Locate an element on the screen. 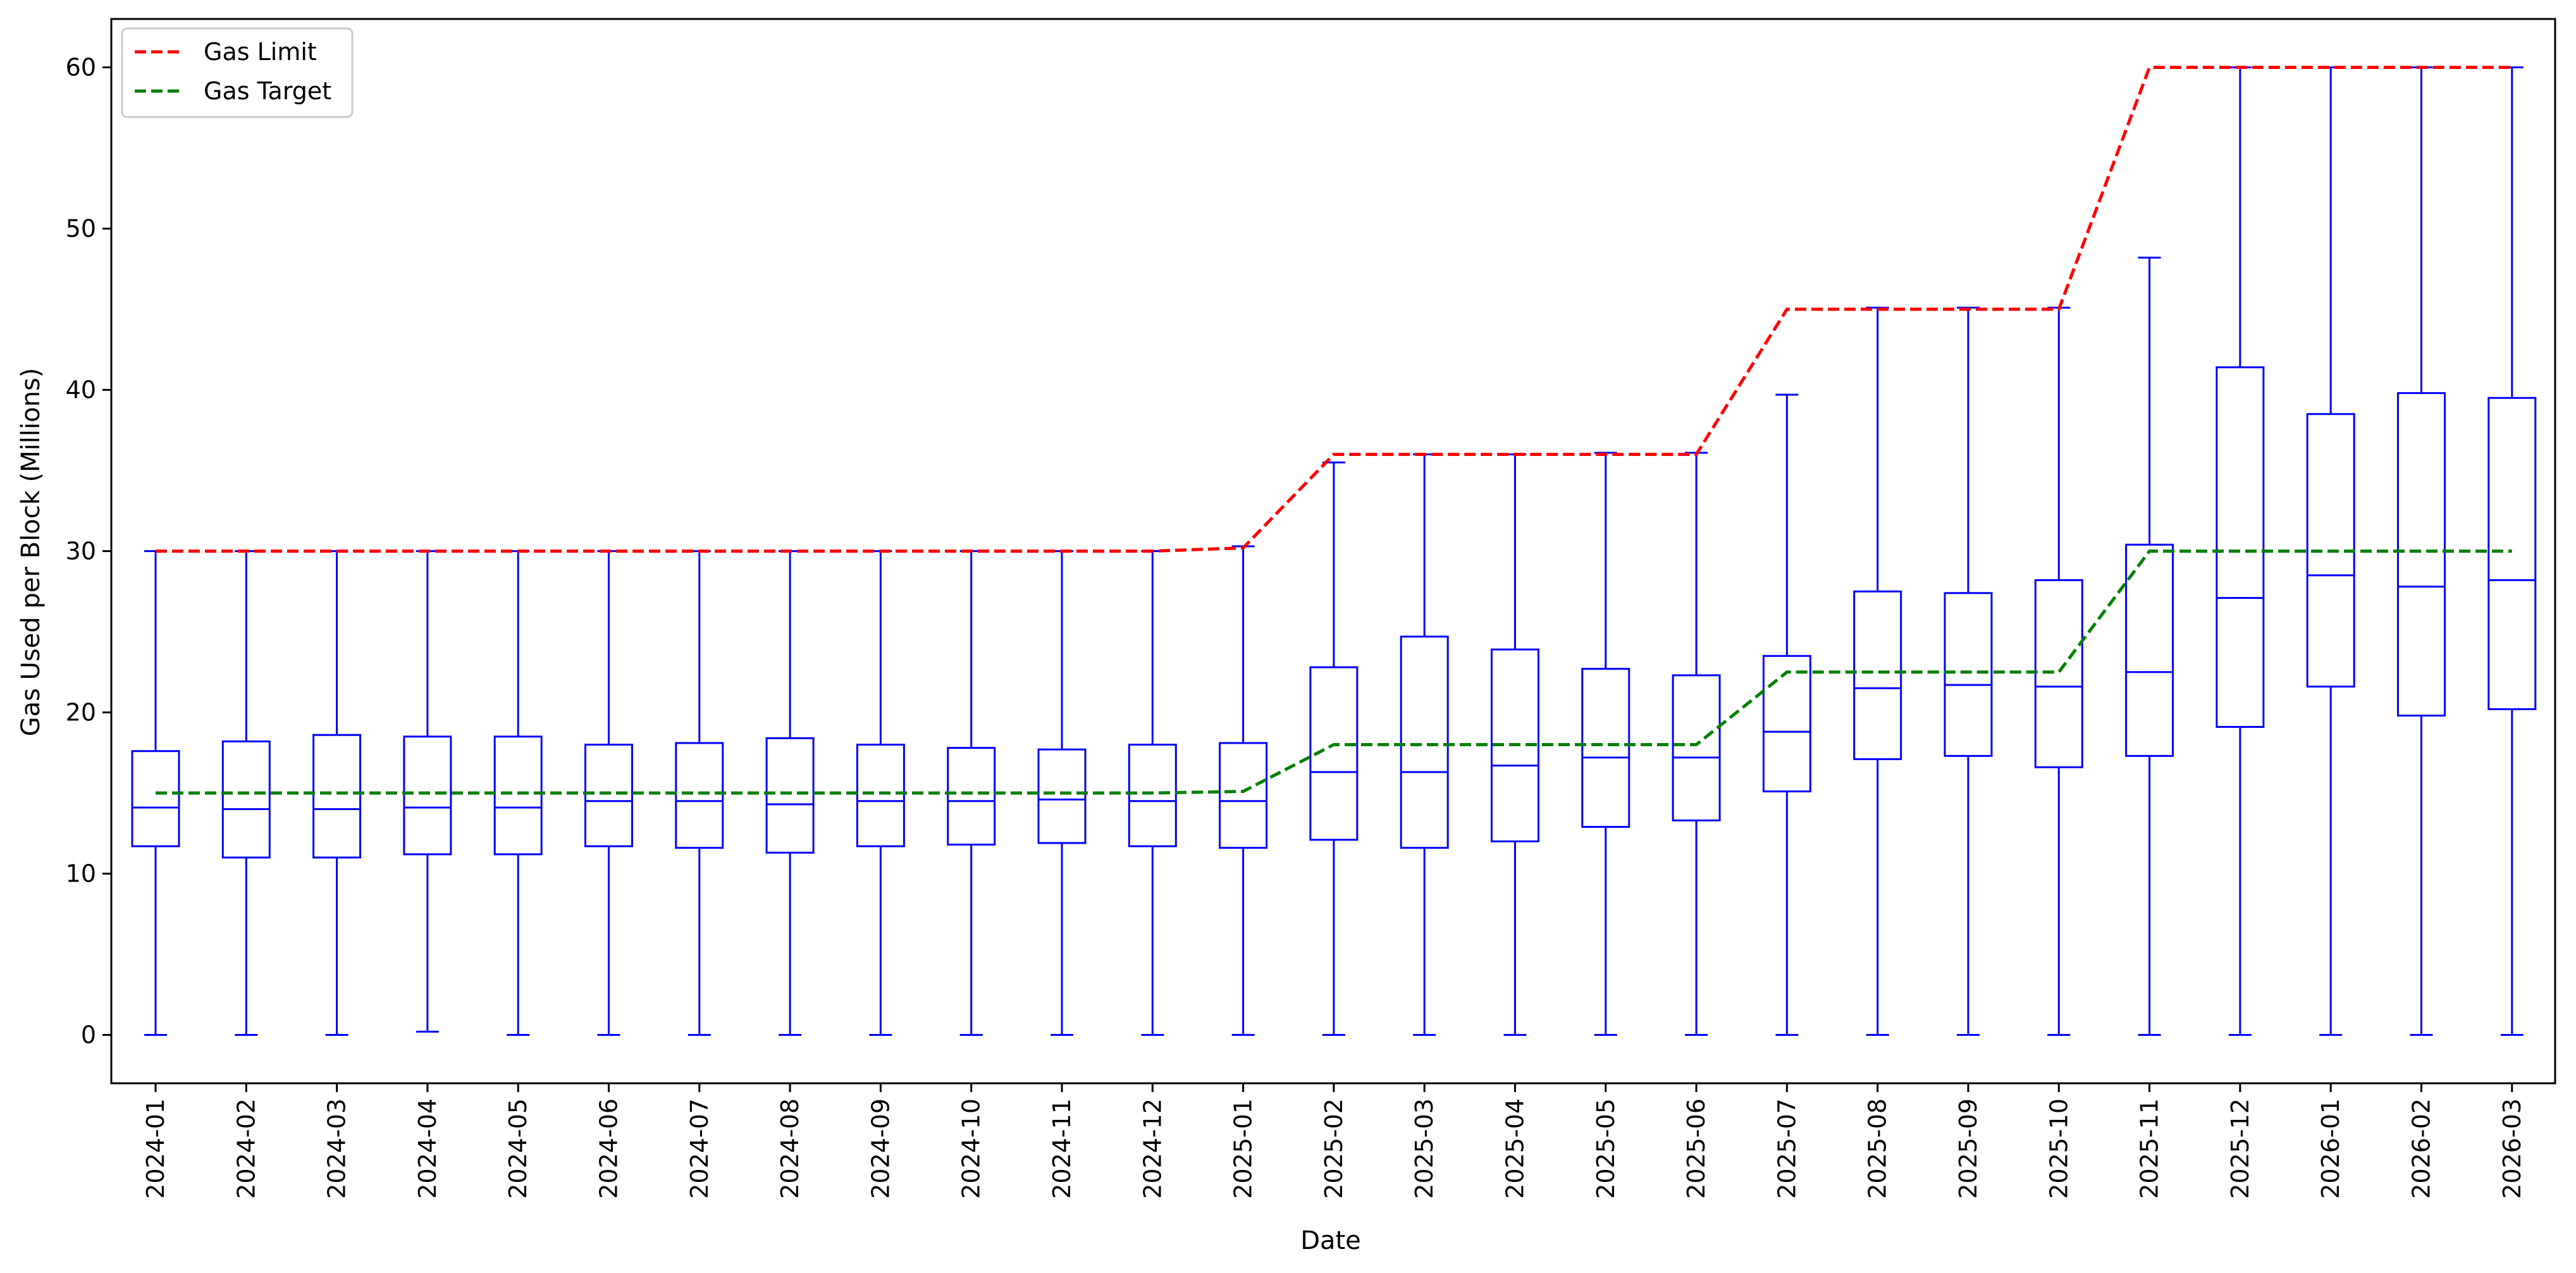 The height and width of the screenshot is (1273, 2576). x-tick-label: 2026-01 is located at coordinates (2331, 1148).